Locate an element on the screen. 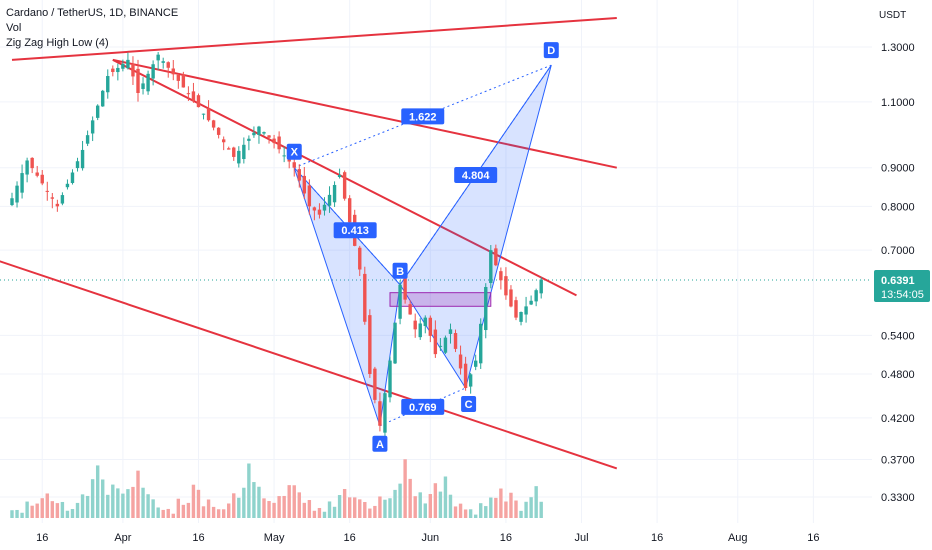  legend-volume: Vol is located at coordinates (14, 28).